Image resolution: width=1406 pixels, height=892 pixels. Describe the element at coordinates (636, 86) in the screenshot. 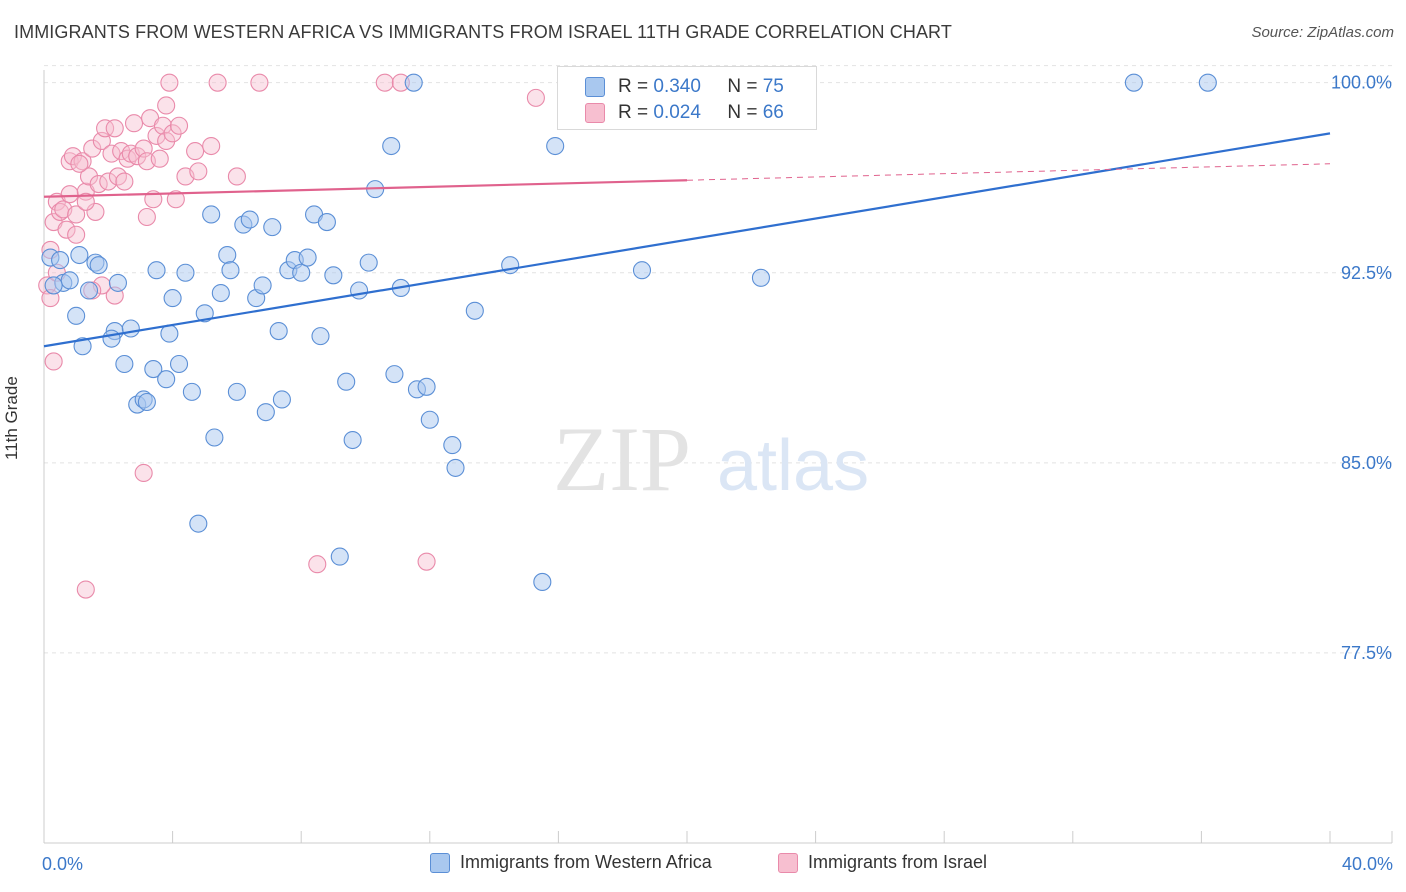

I see `legend-r-label: R =` at that location.